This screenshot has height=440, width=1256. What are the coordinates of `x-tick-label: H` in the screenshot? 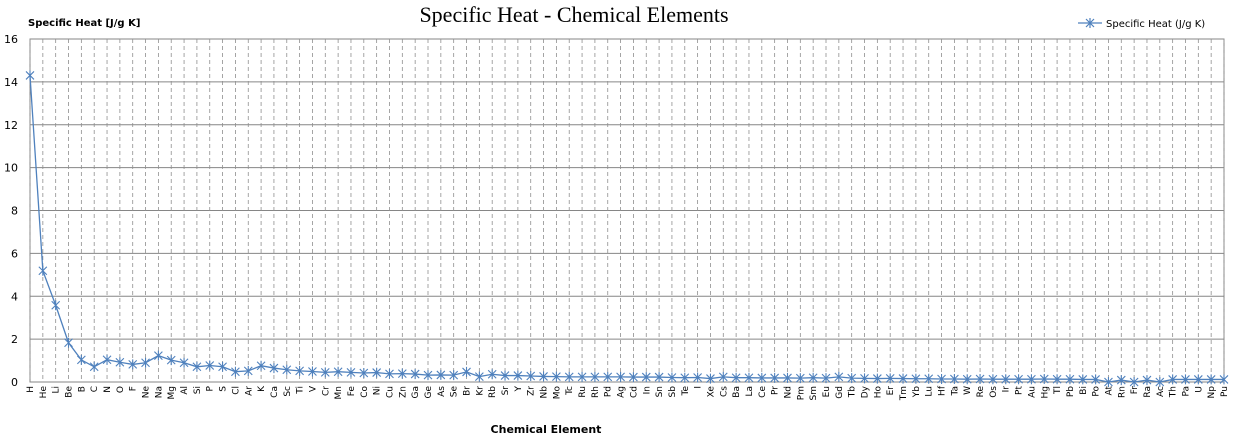 It's located at (31, 389).